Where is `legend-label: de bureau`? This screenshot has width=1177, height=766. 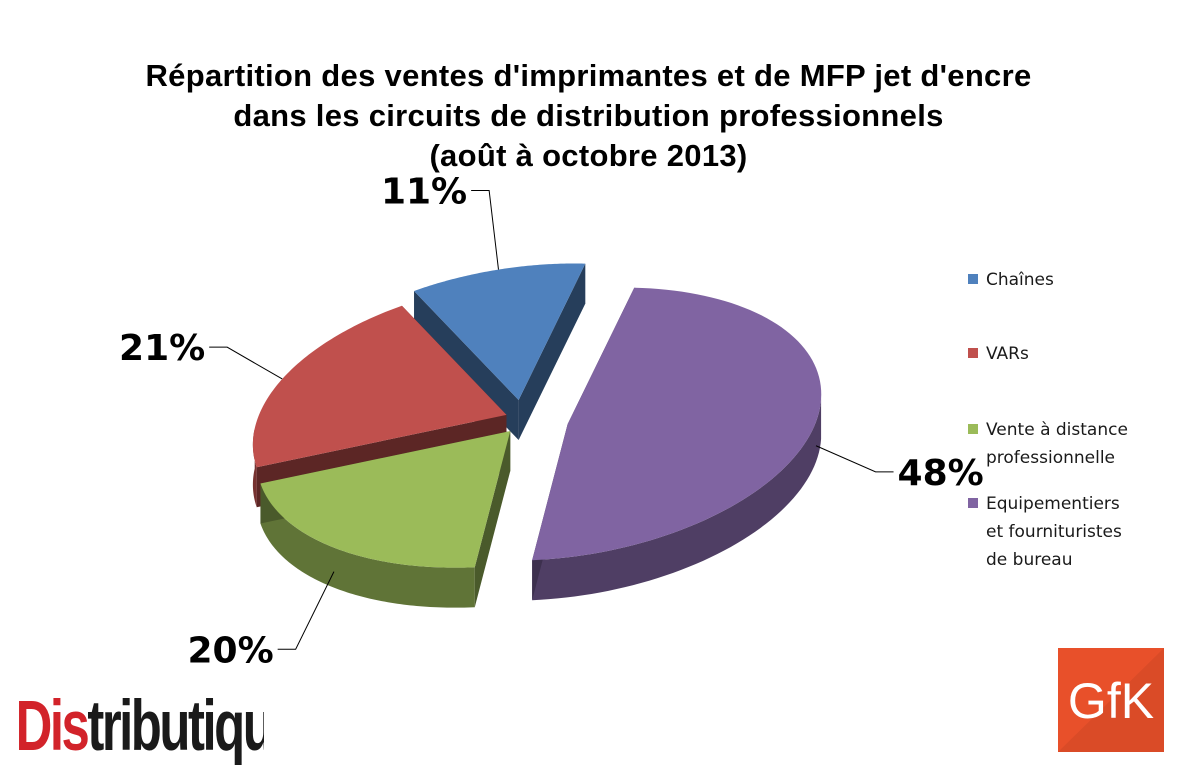
legend-label: de bureau is located at coordinates (1029, 560).